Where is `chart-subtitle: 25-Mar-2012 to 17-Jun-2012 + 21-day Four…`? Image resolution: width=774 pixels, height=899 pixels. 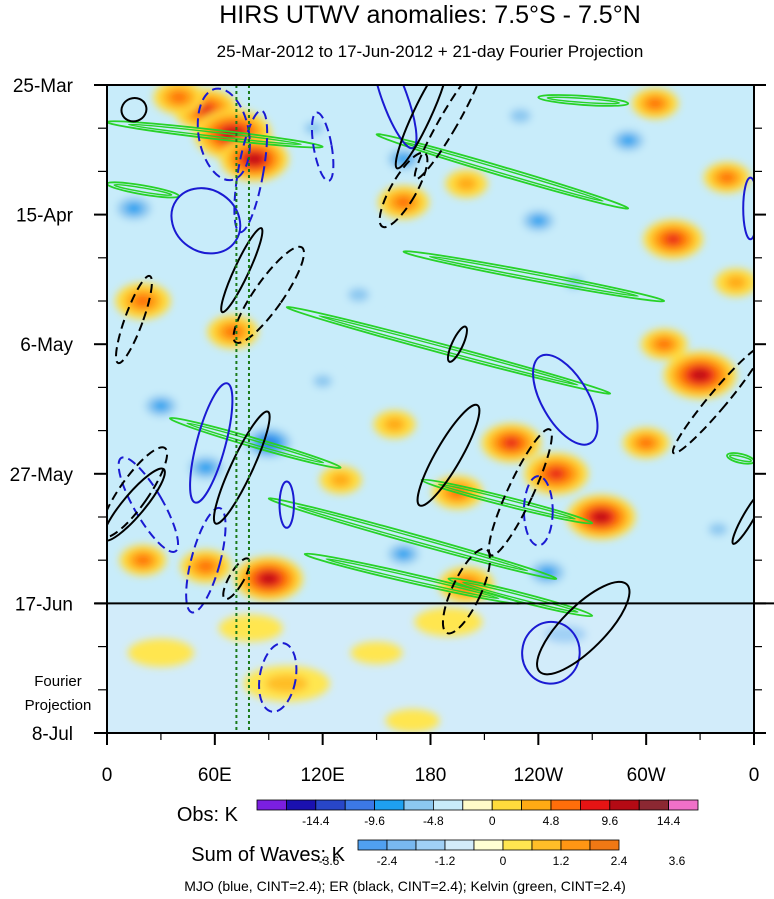 chart-subtitle: 25-Mar-2012 to 17-Jun-2012 + 21-day Four… is located at coordinates (430, 51).